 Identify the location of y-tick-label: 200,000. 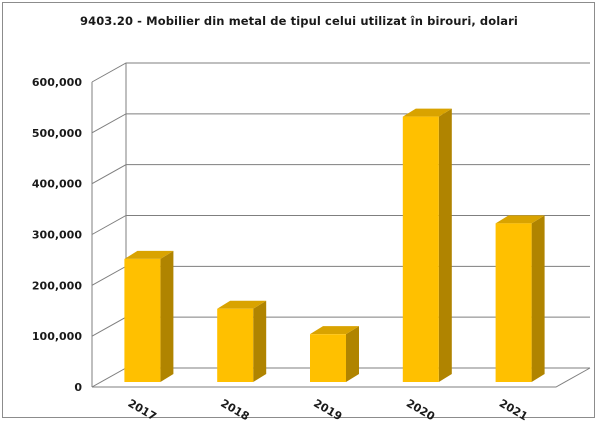
(57, 285).